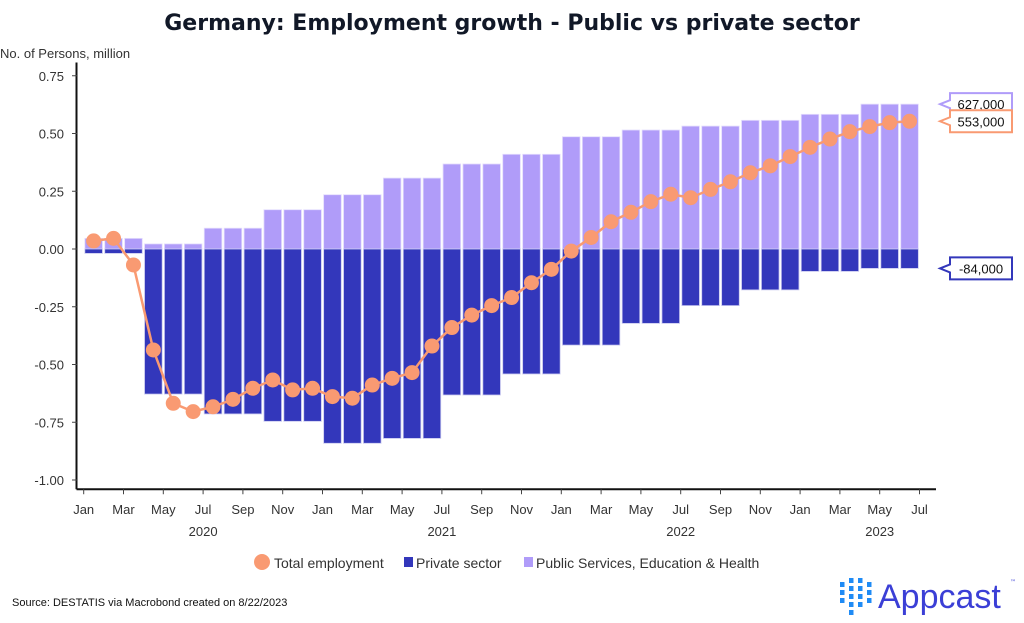  I want to click on callout-label: 553,000, so click(981, 121).